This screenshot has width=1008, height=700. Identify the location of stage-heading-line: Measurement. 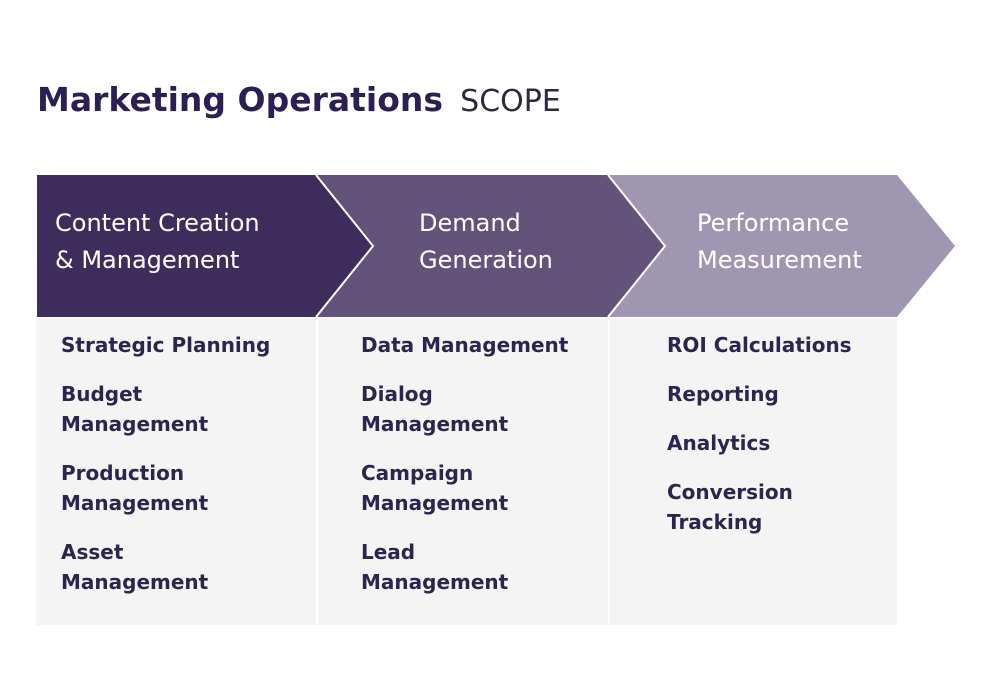
(779, 260).